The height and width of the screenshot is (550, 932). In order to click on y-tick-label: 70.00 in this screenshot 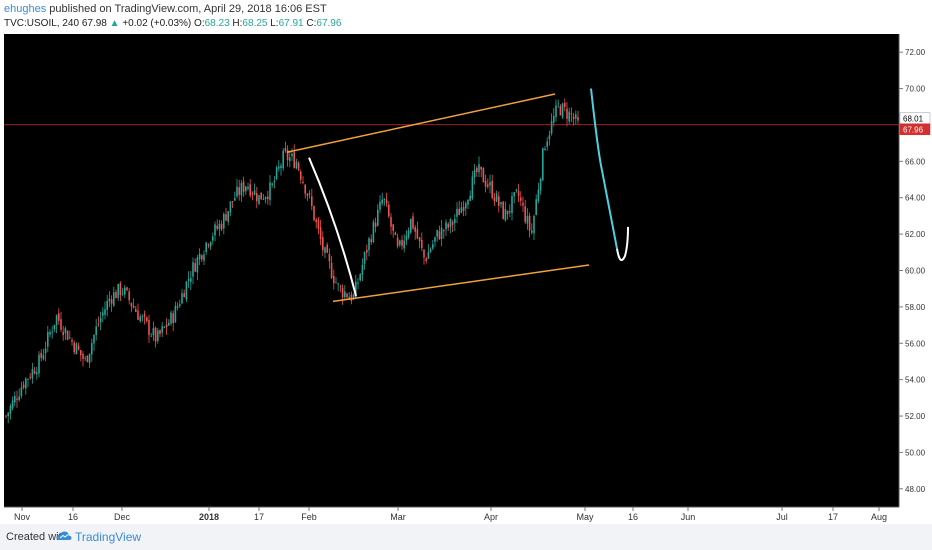, I will do `click(915, 89)`.